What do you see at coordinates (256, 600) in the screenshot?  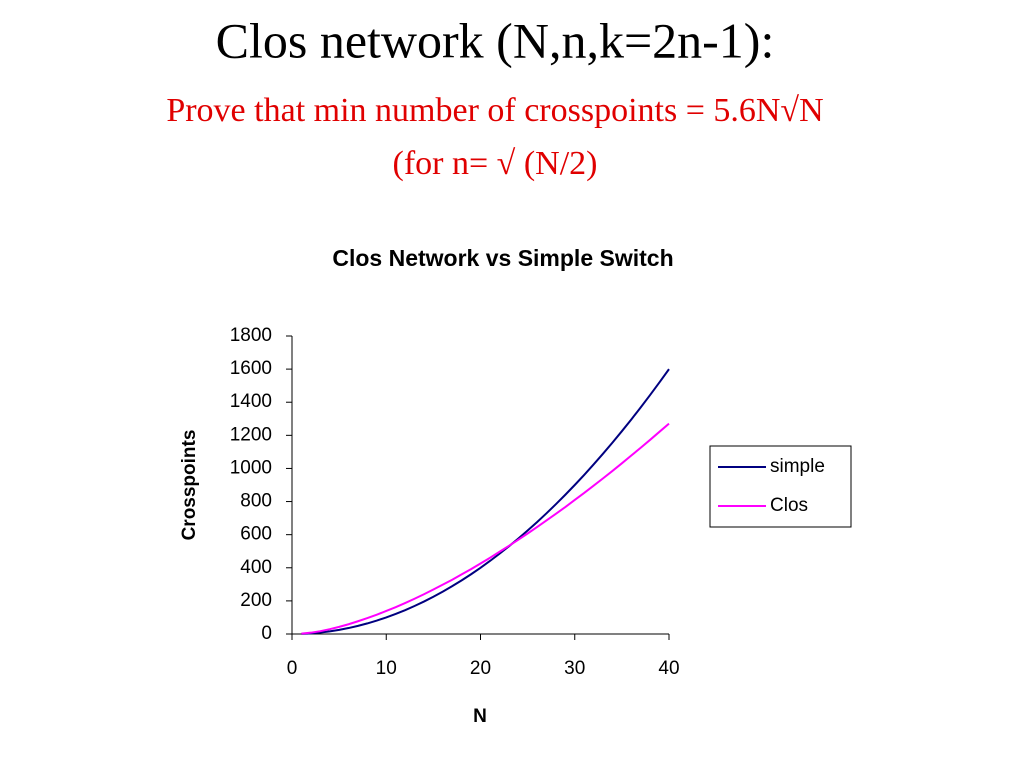 I see `y-tick-label: 200` at bounding box center [256, 600].